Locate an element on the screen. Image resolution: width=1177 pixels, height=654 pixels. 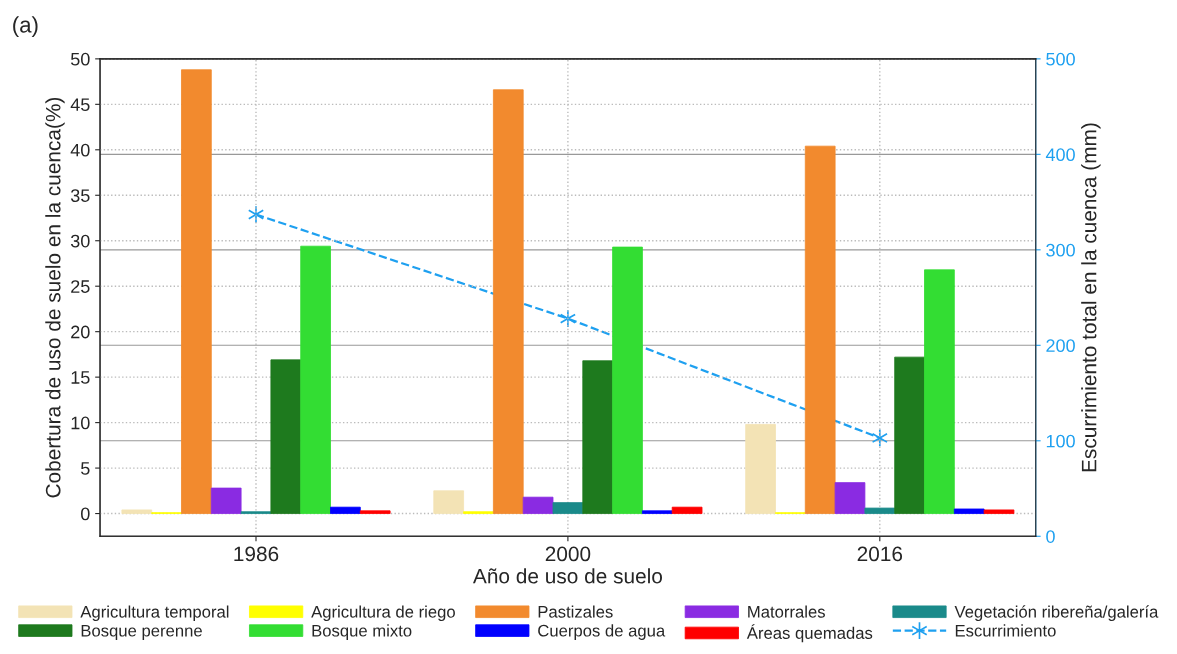
chart-title: (a) is located at coordinates (25, 27).